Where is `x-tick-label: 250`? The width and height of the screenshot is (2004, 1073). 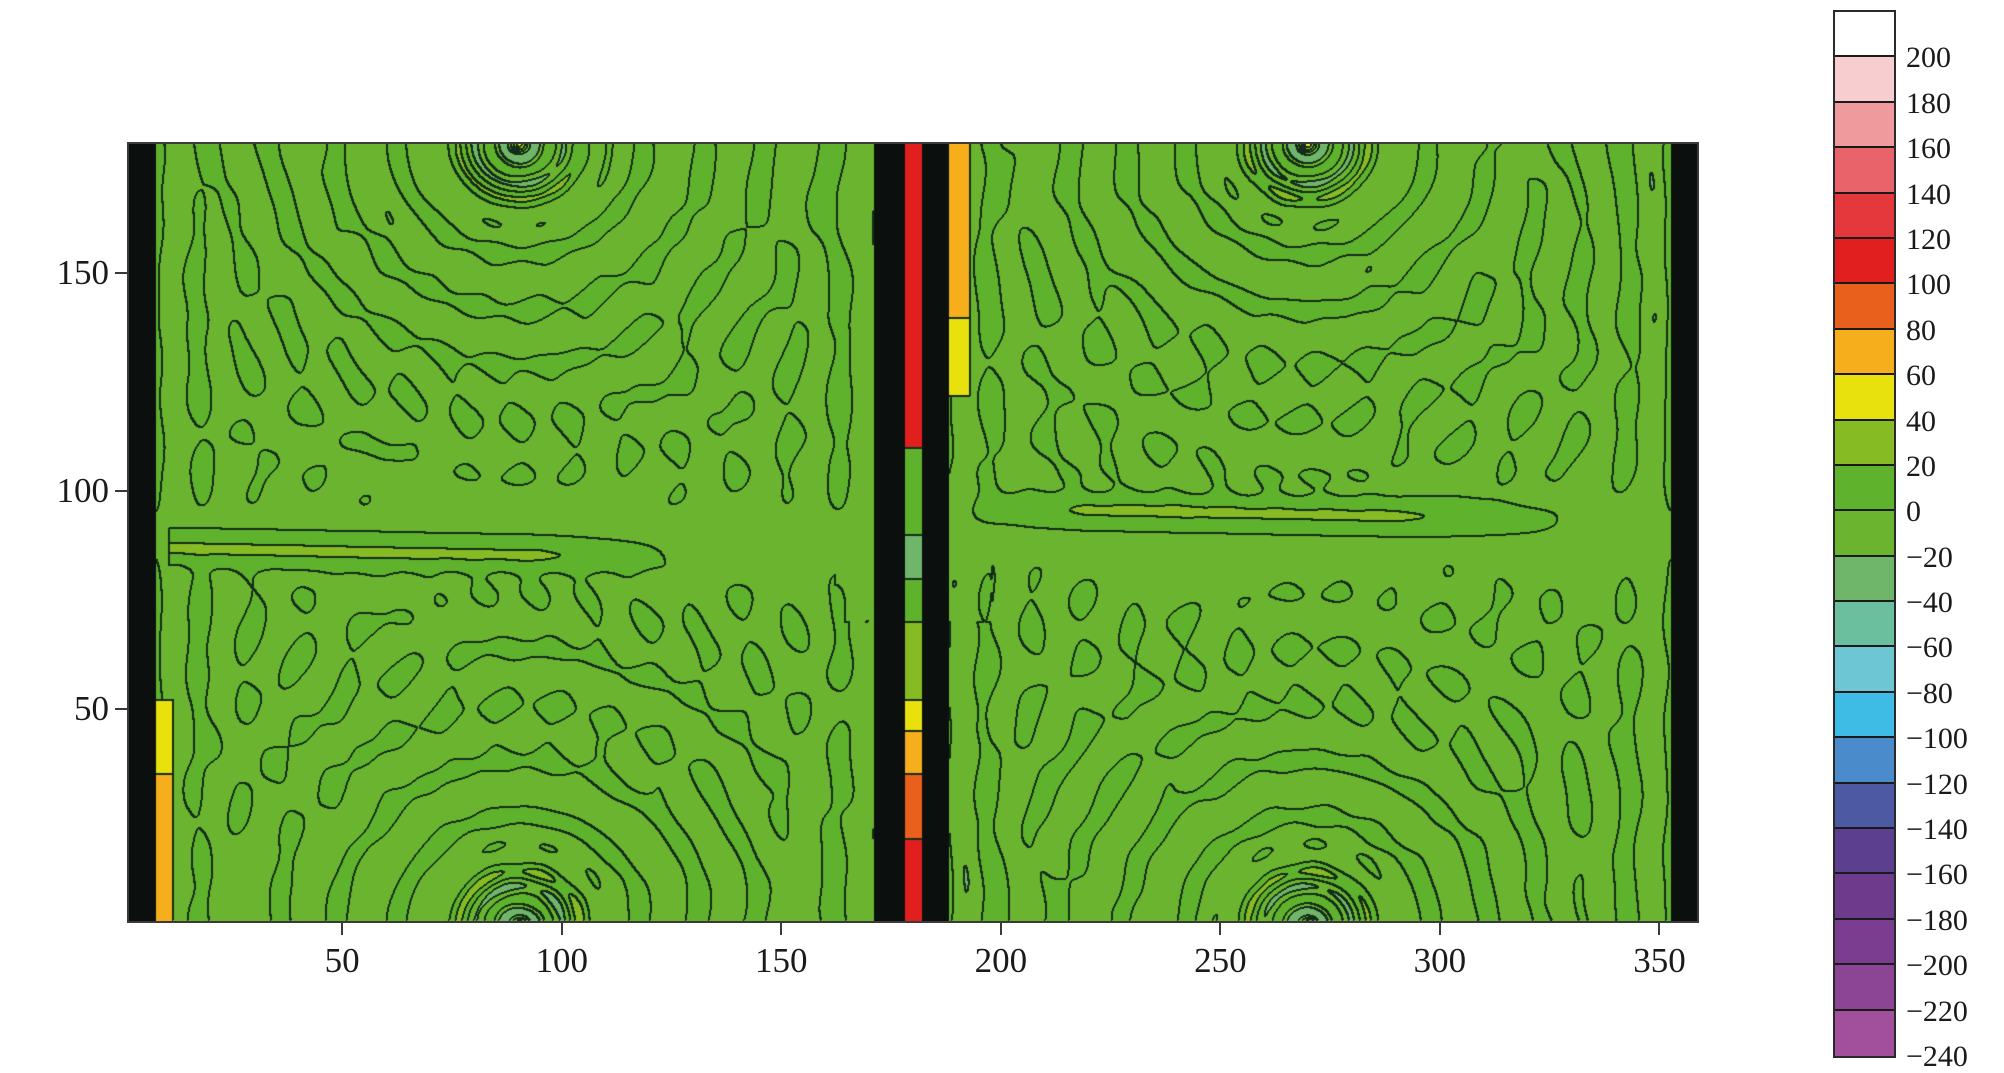 x-tick-label: 250 is located at coordinates (1220, 960).